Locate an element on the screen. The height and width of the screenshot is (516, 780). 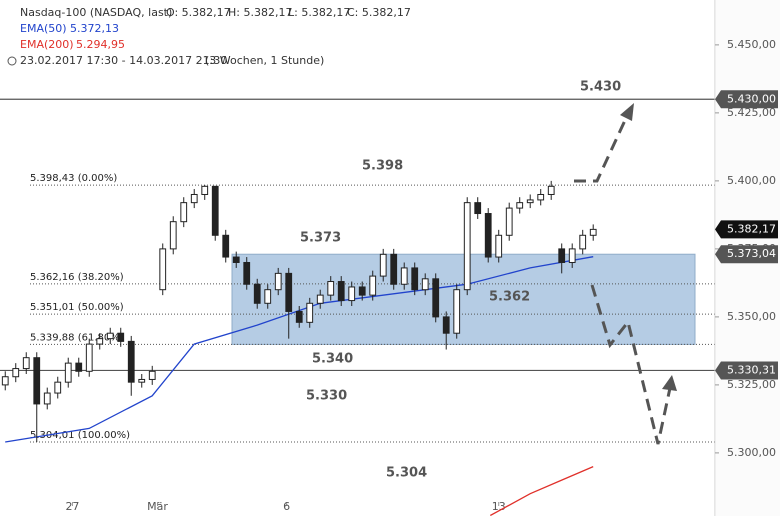
x-tick-label: 27 is located at coordinates (72, 506).